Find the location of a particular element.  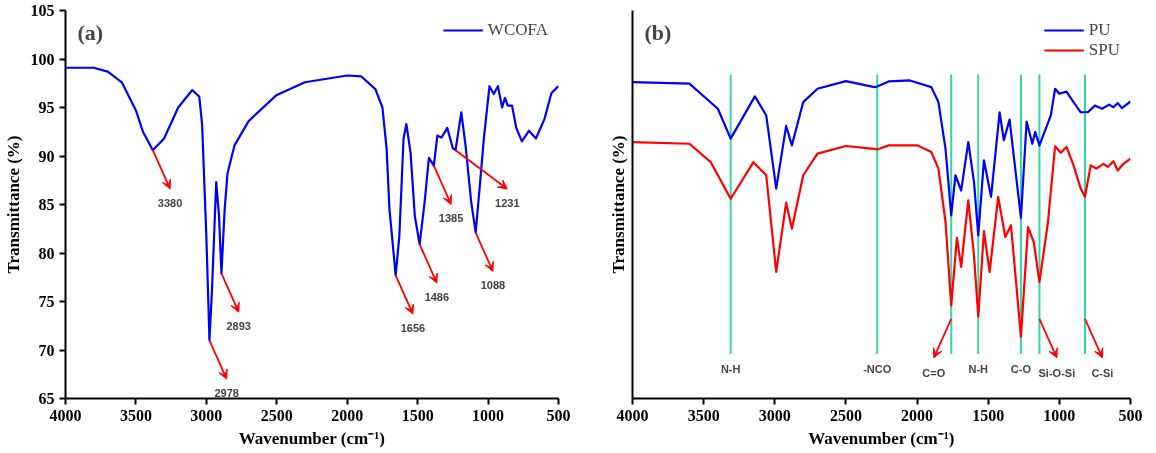

annotation: 1656 is located at coordinates (413, 327).